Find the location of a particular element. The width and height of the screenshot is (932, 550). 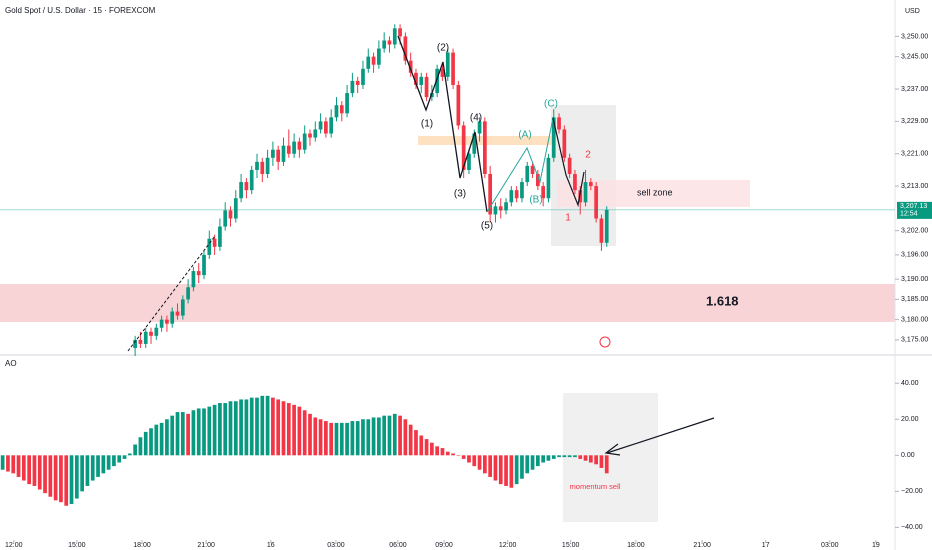

ao-title: AO is located at coordinates (11, 363).